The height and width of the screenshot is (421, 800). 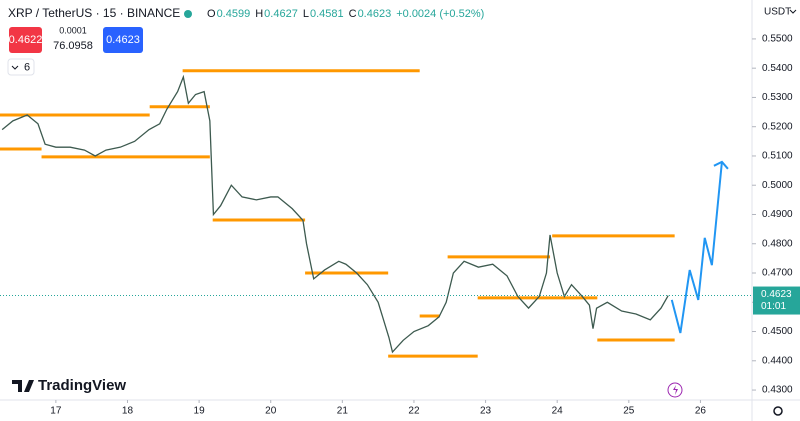 I want to click on y-tick-label: 0.5000, so click(x=777, y=185).